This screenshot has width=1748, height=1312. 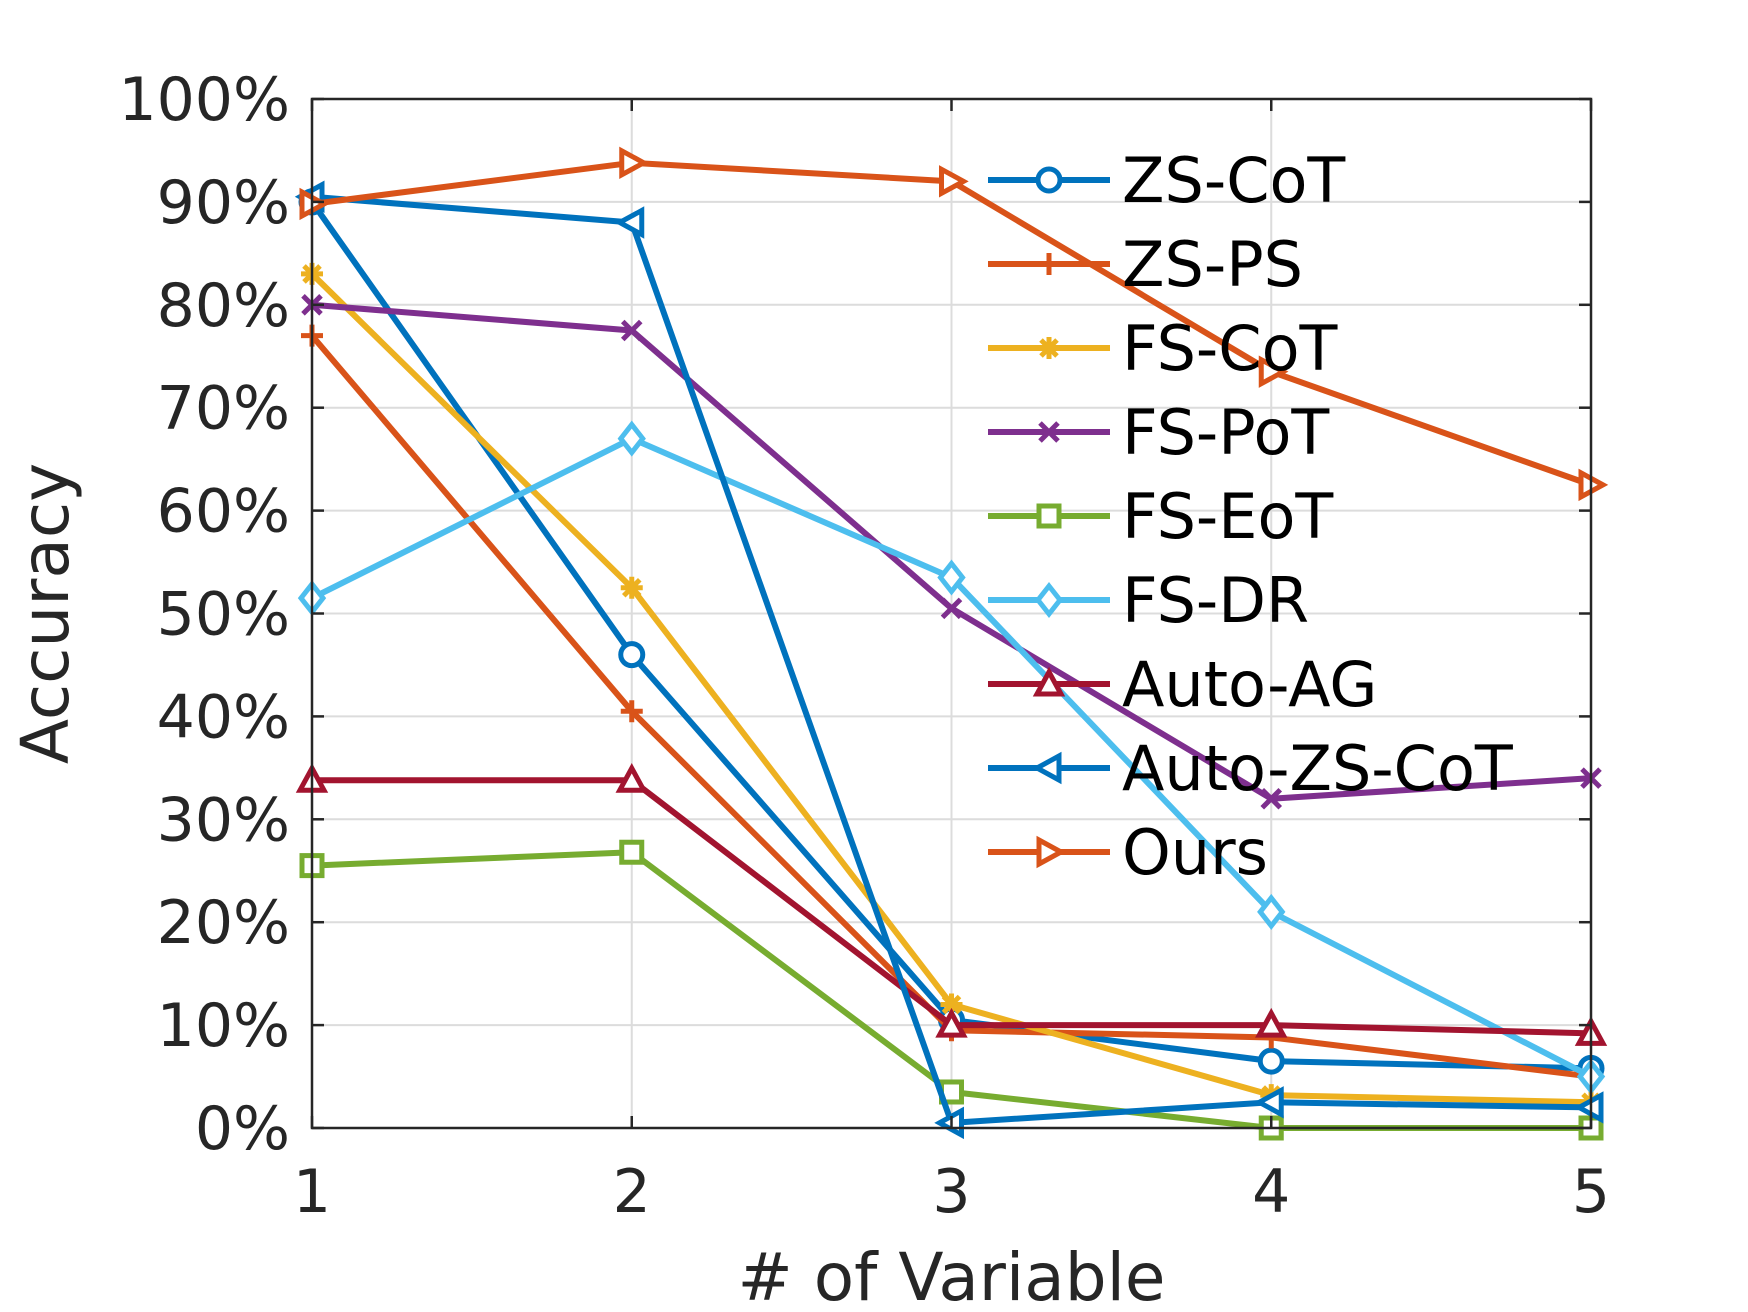 What do you see at coordinates (1226, 432) in the screenshot?
I see `legend-label-fs-pot: FS-PoT` at bounding box center [1226, 432].